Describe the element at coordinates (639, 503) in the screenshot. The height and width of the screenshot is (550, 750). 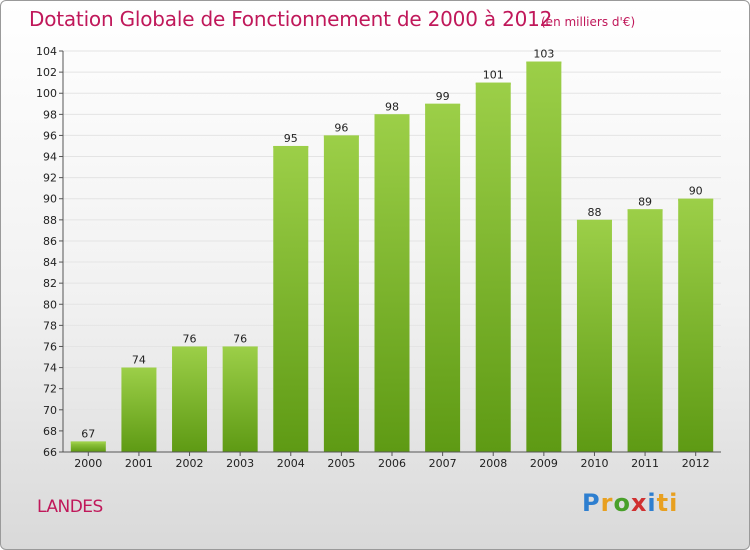
I see `logo-letter: x` at that location.